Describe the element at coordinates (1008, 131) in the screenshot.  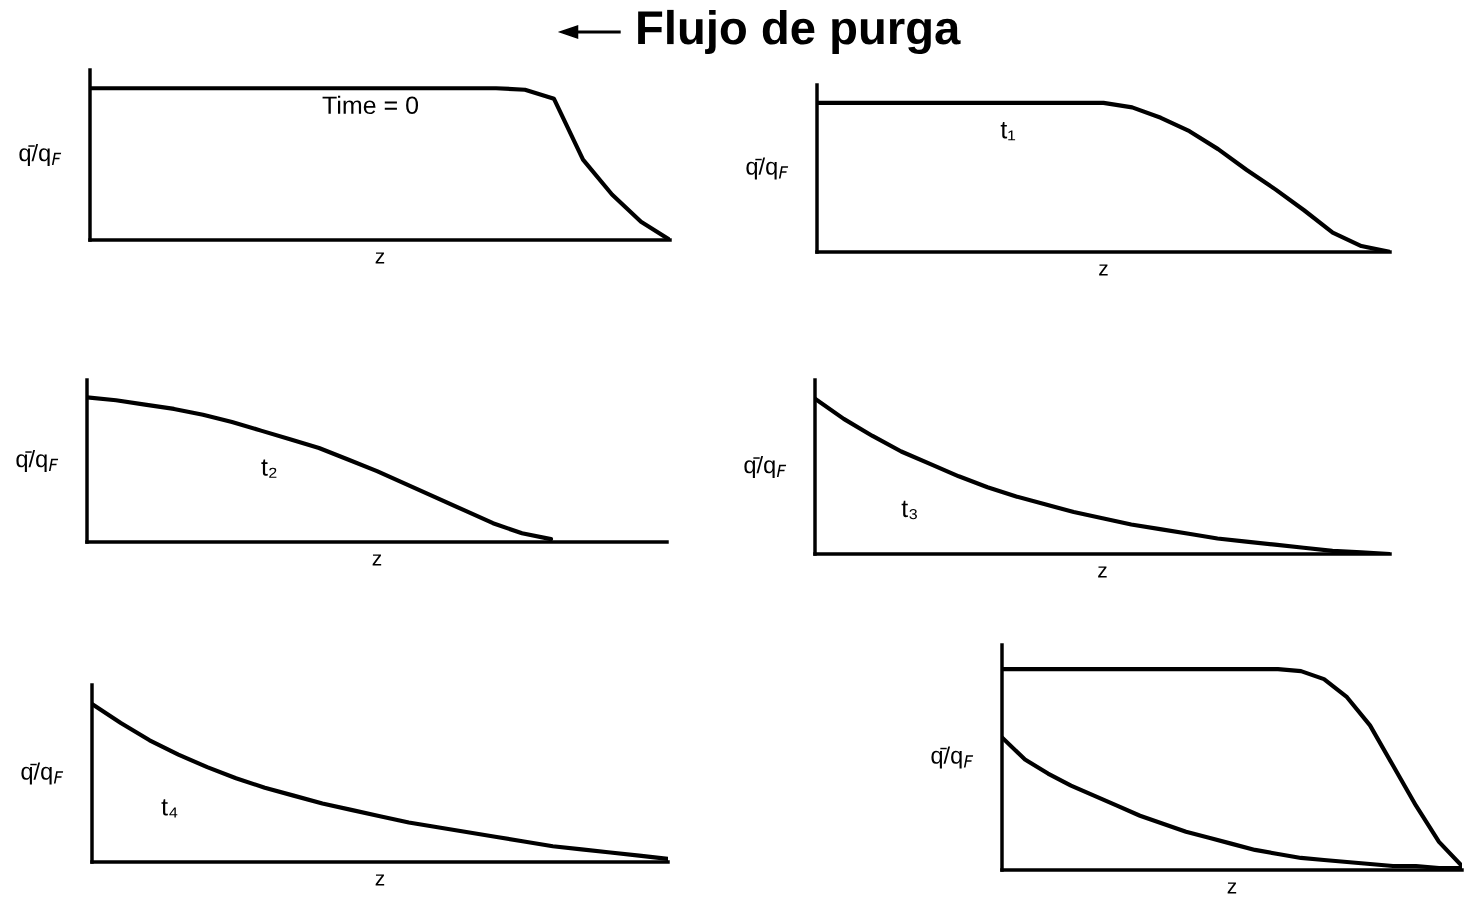
I see `annotation: t₁` at that location.